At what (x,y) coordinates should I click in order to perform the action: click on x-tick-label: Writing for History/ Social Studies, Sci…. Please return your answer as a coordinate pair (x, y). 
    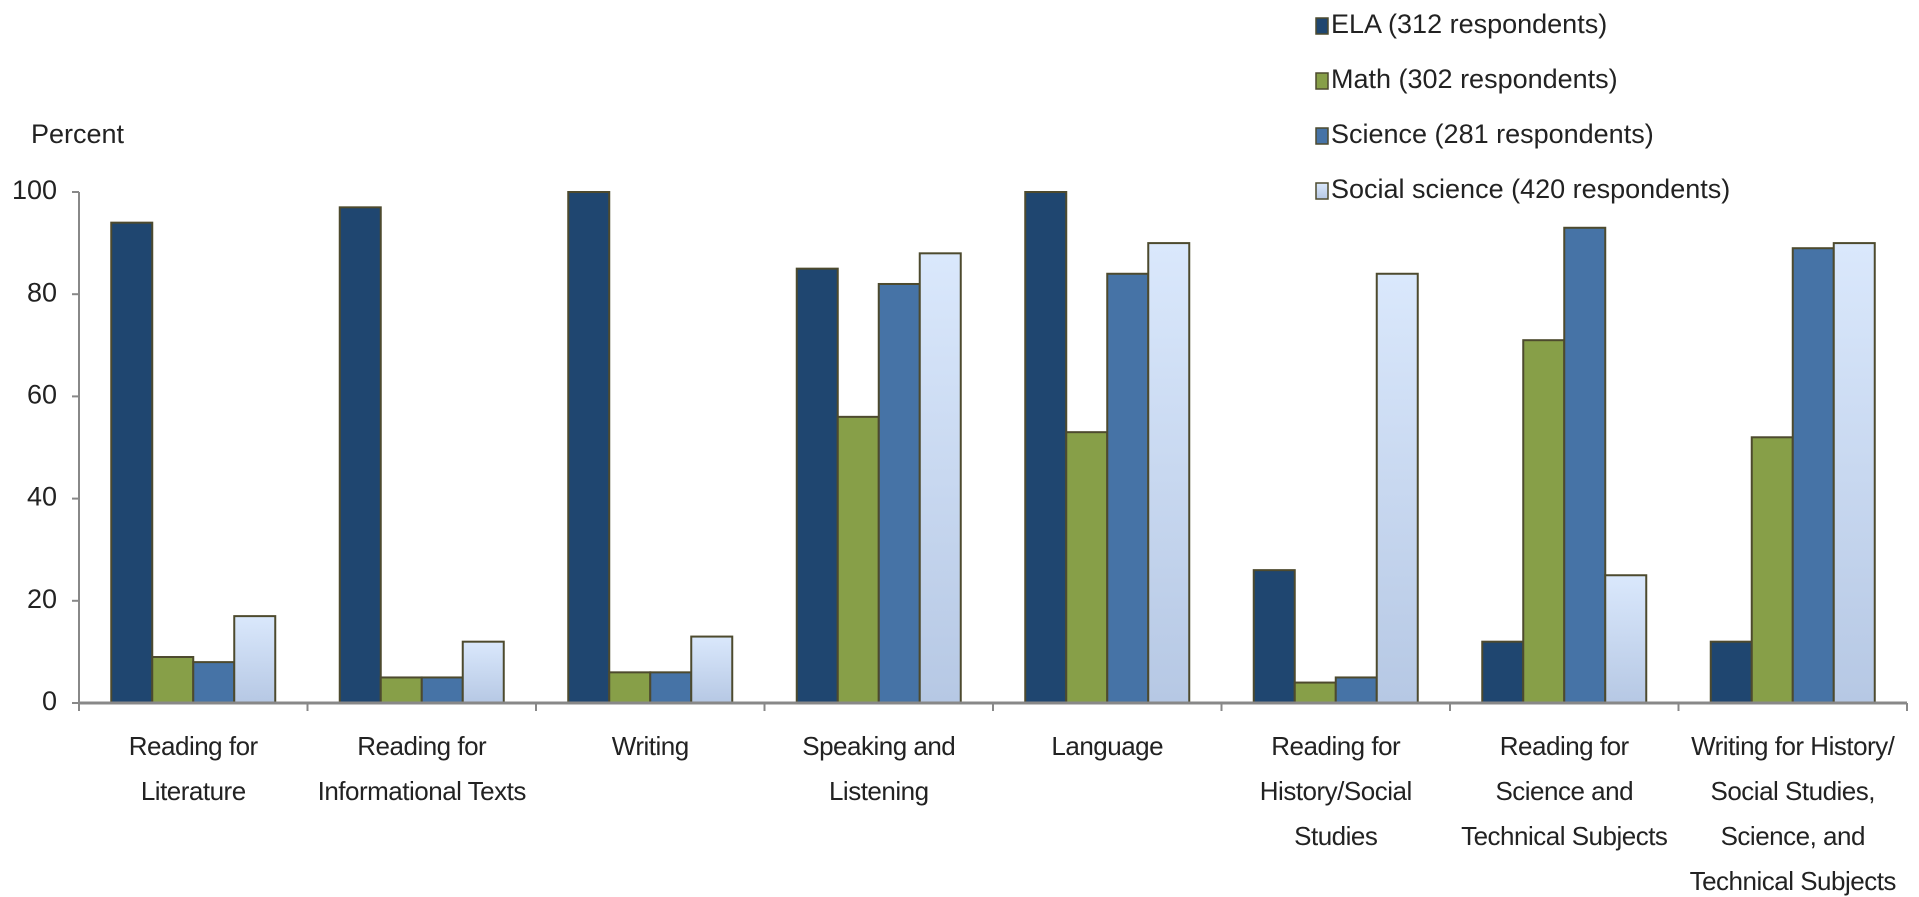
    Looking at the image, I should click on (1793, 813).